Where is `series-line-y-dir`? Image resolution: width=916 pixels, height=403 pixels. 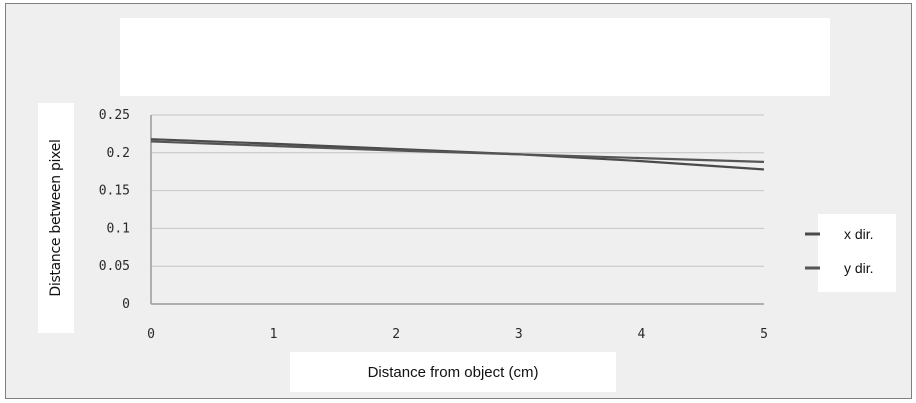
series-line-y-dir is located at coordinates (457, 151).